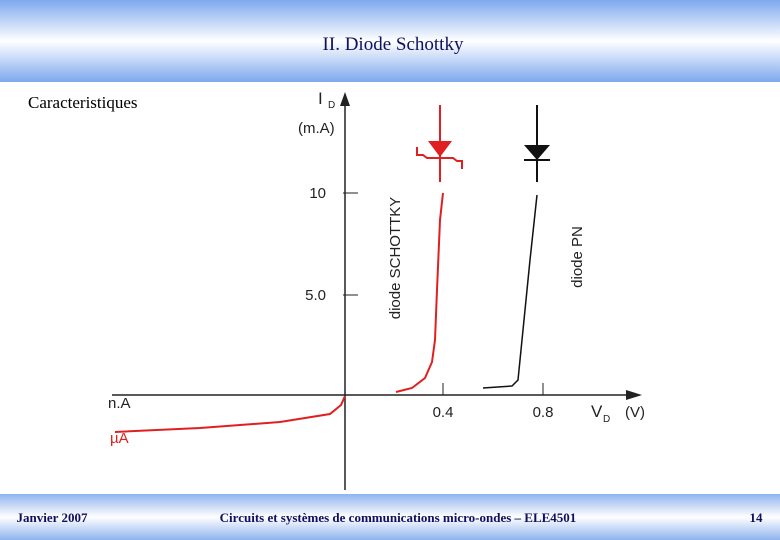 This screenshot has height=540, width=780. What do you see at coordinates (635, 412) in the screenshot?
I see `x-unit: (V)` at bounding box center [635, 412].